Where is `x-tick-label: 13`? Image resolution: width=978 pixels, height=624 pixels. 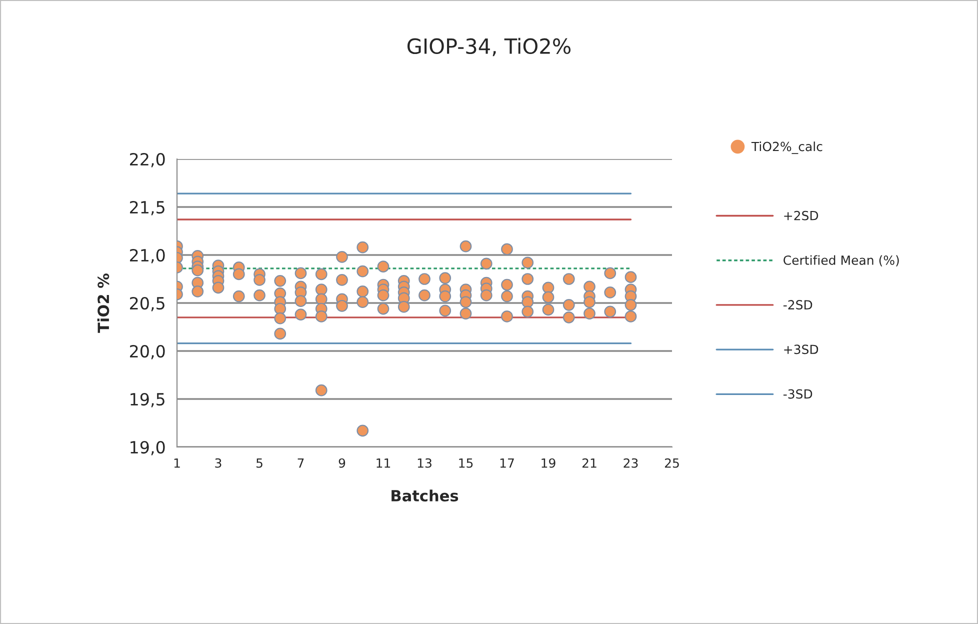 x-tick-label: 13 is located at coordinates (425, 463).